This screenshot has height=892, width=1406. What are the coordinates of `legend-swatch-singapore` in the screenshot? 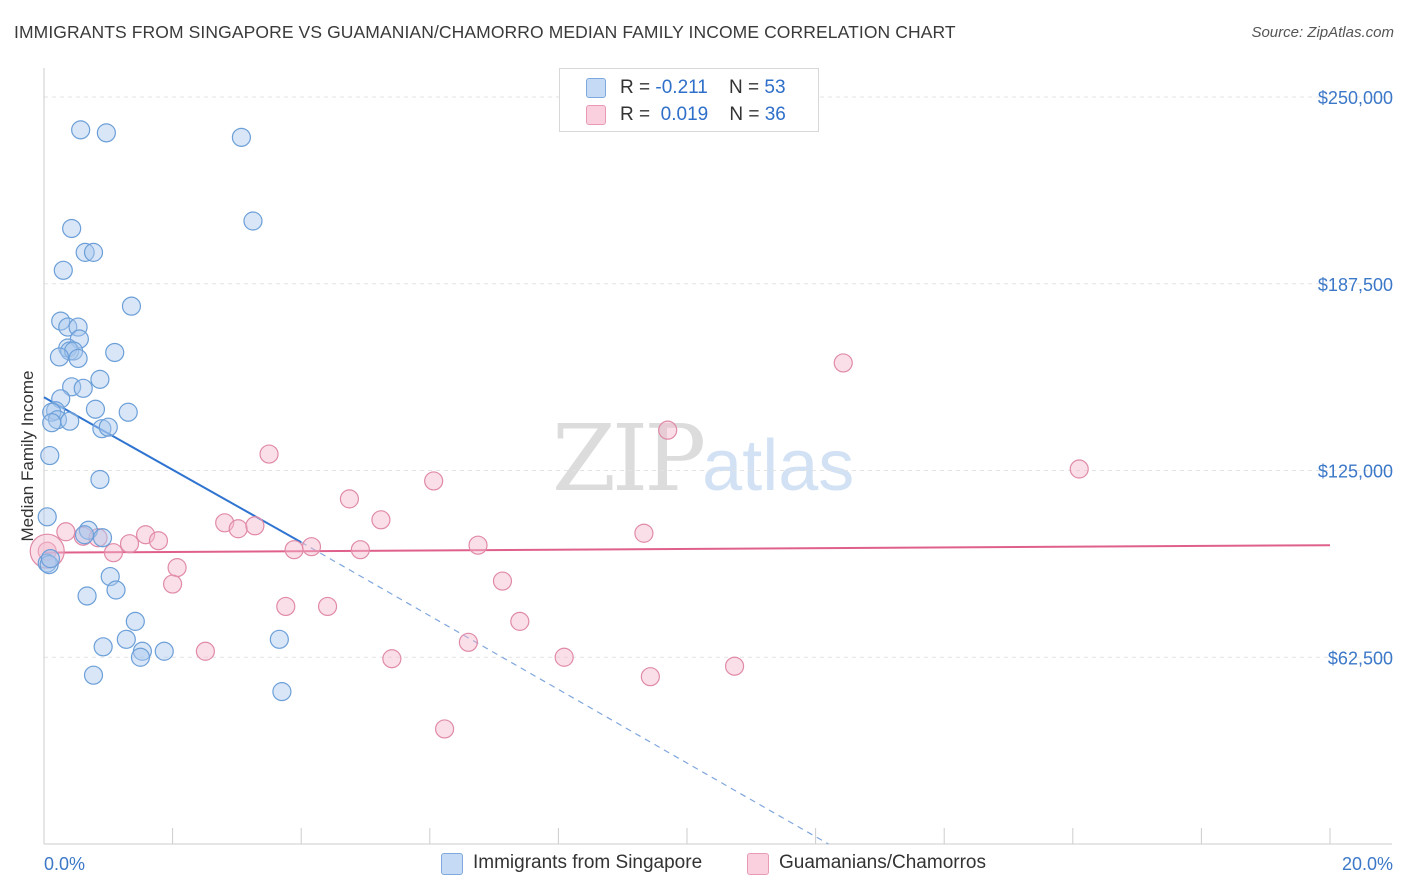 It's located at (596, 88).